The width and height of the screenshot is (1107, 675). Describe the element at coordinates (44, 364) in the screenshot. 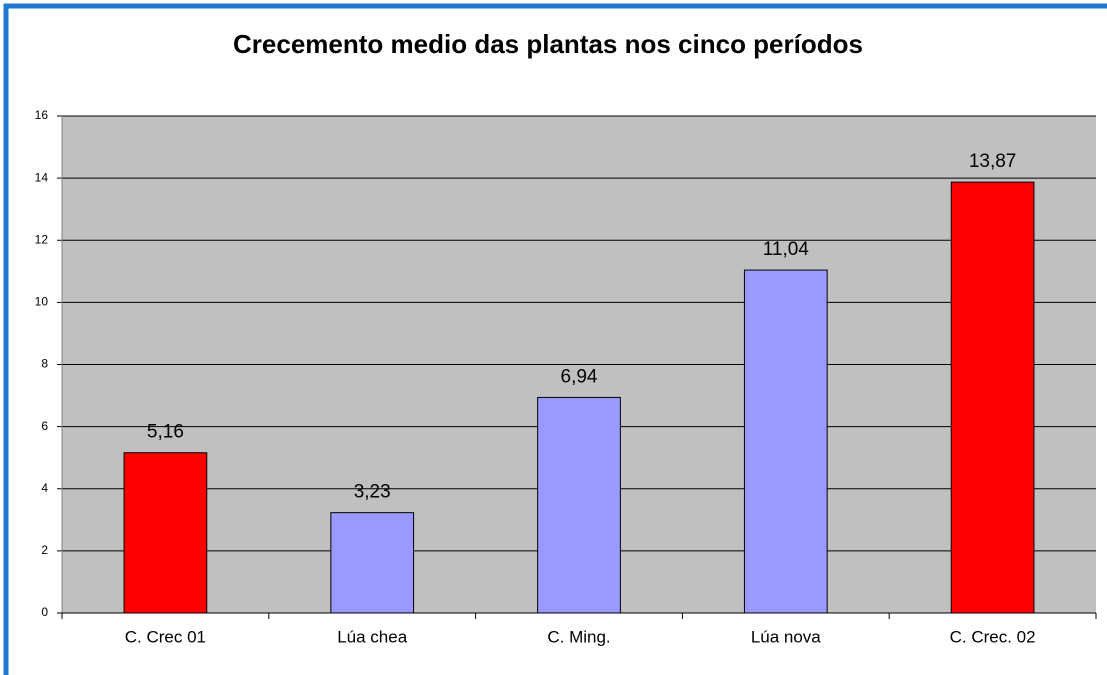

I see `y-tick-label: 8` at that location.